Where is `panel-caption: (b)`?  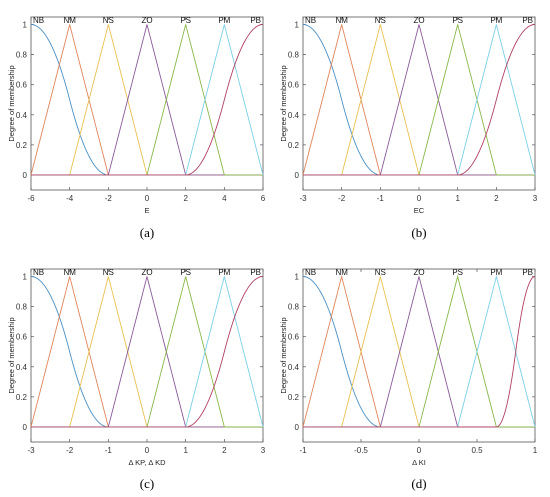
panel-caption: (b) is located at coordinates (418, 232).